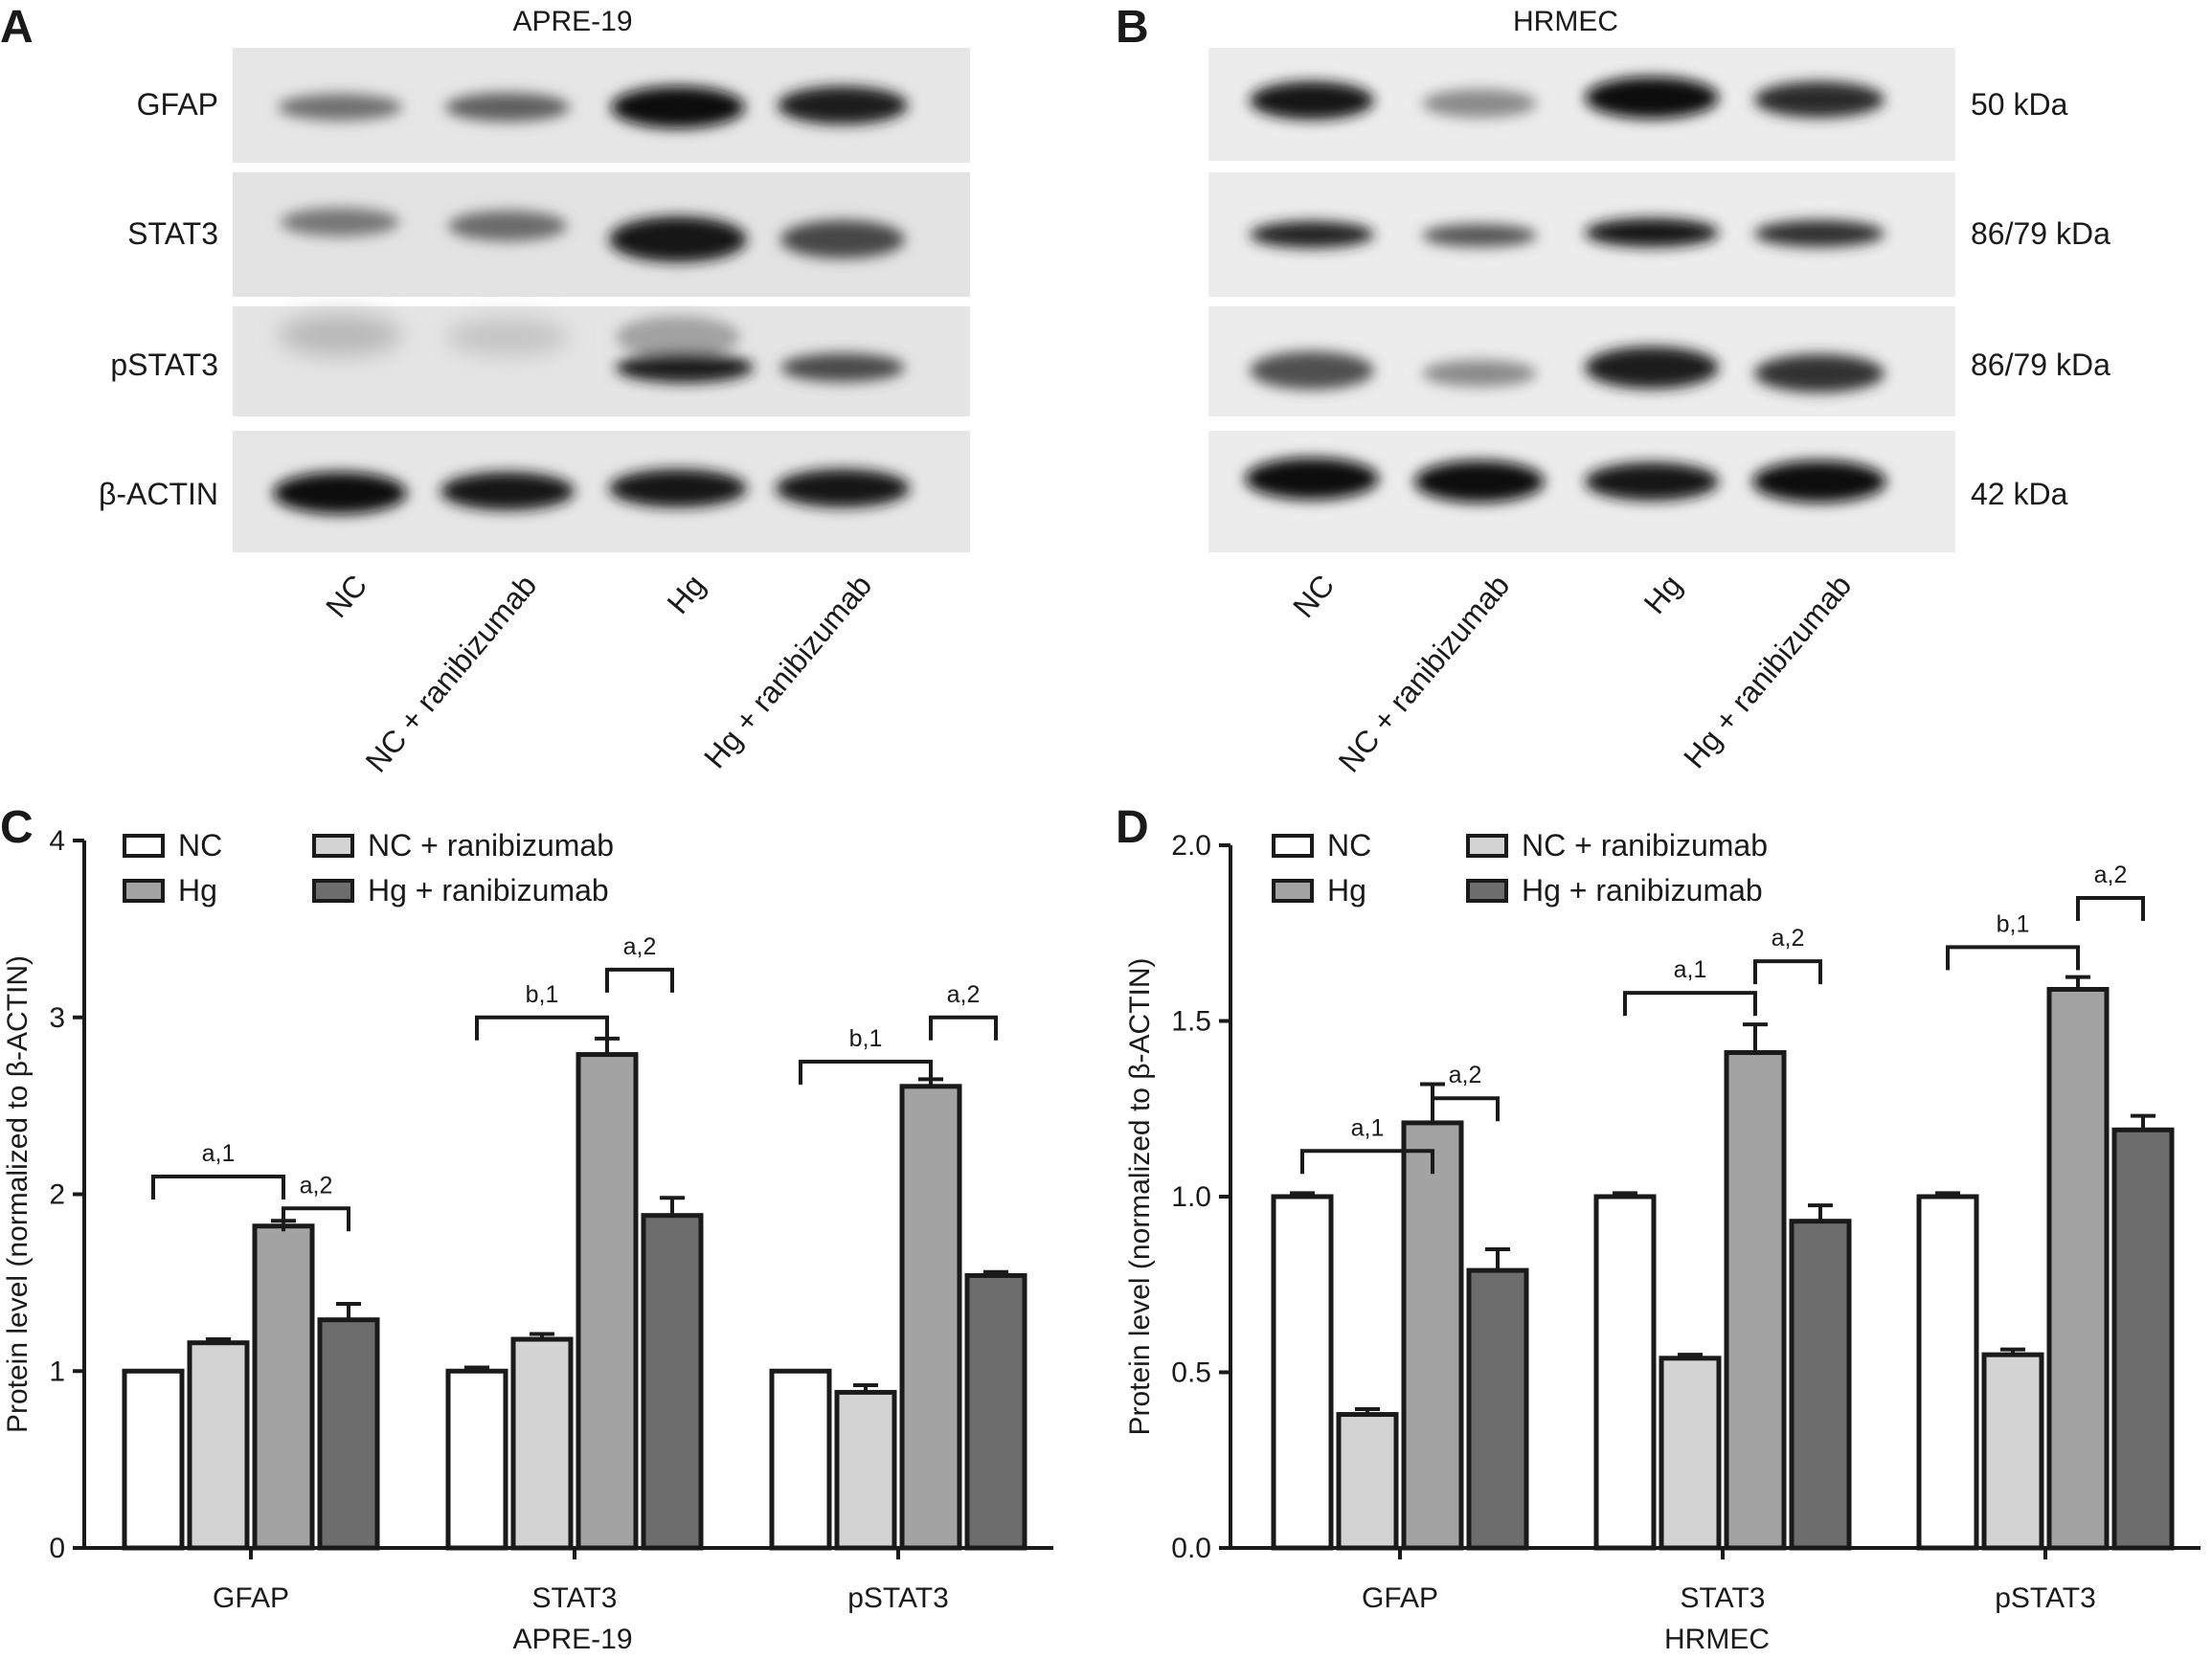 The width and height of the screenshot is (2212, 1659). I want to click on blot-a-lane-label-hg-ranibizumab: Hg + ranibizumab, so click(787, 671).